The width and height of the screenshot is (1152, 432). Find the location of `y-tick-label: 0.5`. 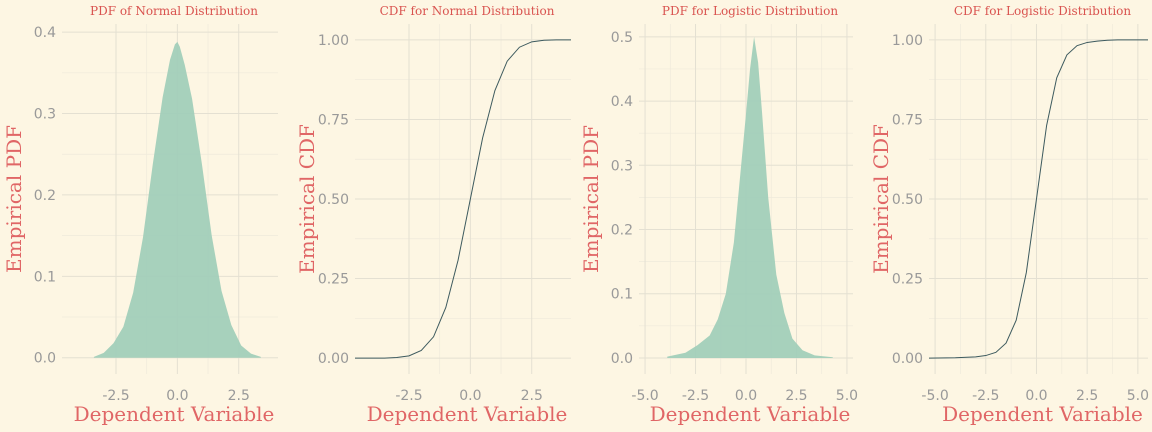

y-tick-label: 0.5 is located at coordinates (622, 38).